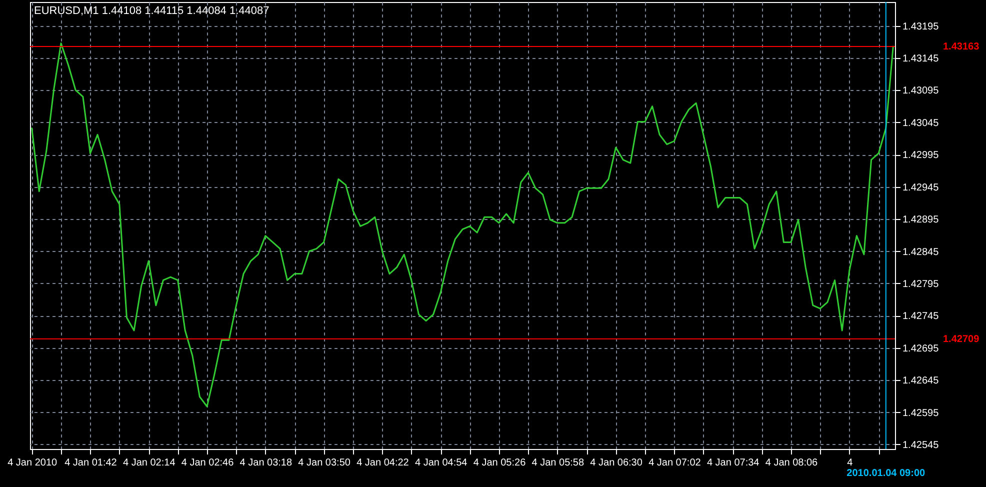  I want to click on x-tick-label: 4 Jan 03:18, so click(266, 463).